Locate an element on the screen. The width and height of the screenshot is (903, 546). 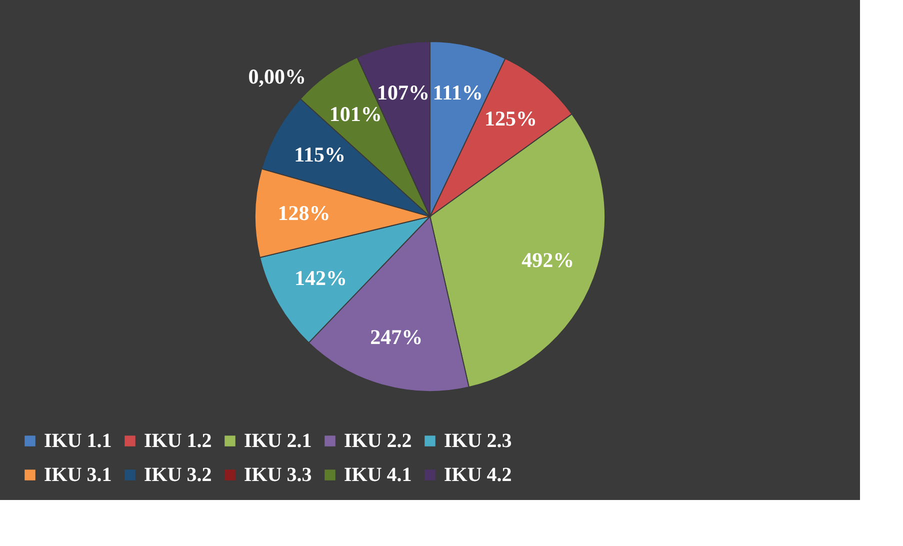
data-label: 492% is located at coordinates (548, 260).